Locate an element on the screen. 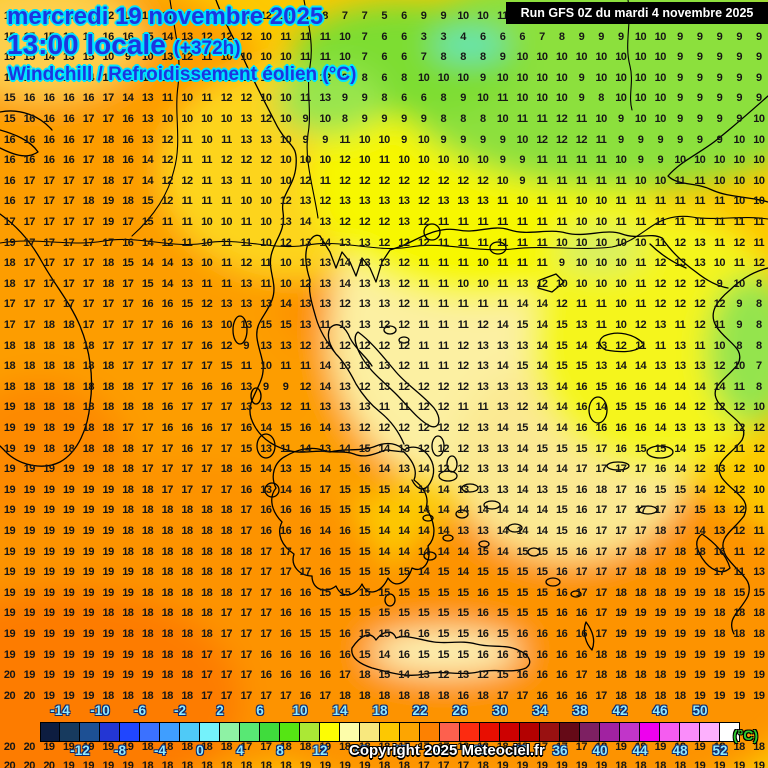  grid-value: 20 is located at coordinates (29, 764).